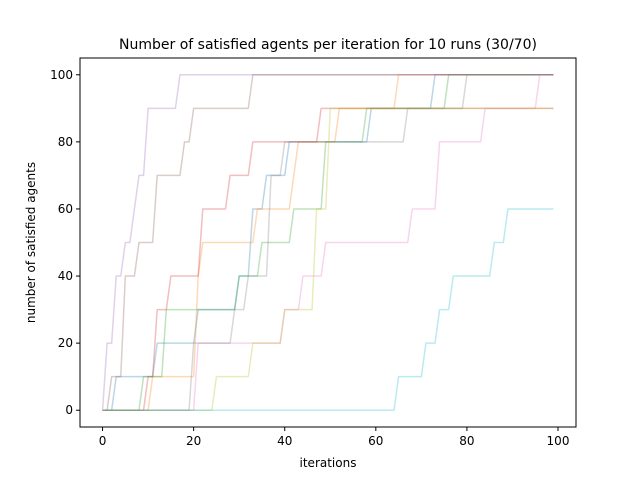 This screenshot has width=640, height=480. What do you see at coordinates (65, 343) in the screenshot?
I see `y-tick-label: 20` at bounding box center [65, 343].